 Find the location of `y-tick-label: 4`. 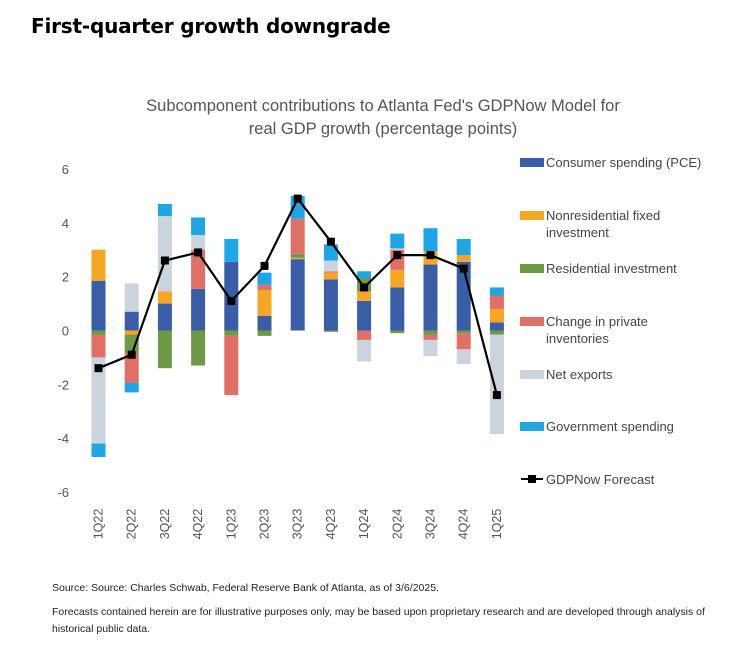

y-tick-label: 4 is located at coordinates (65, 223).